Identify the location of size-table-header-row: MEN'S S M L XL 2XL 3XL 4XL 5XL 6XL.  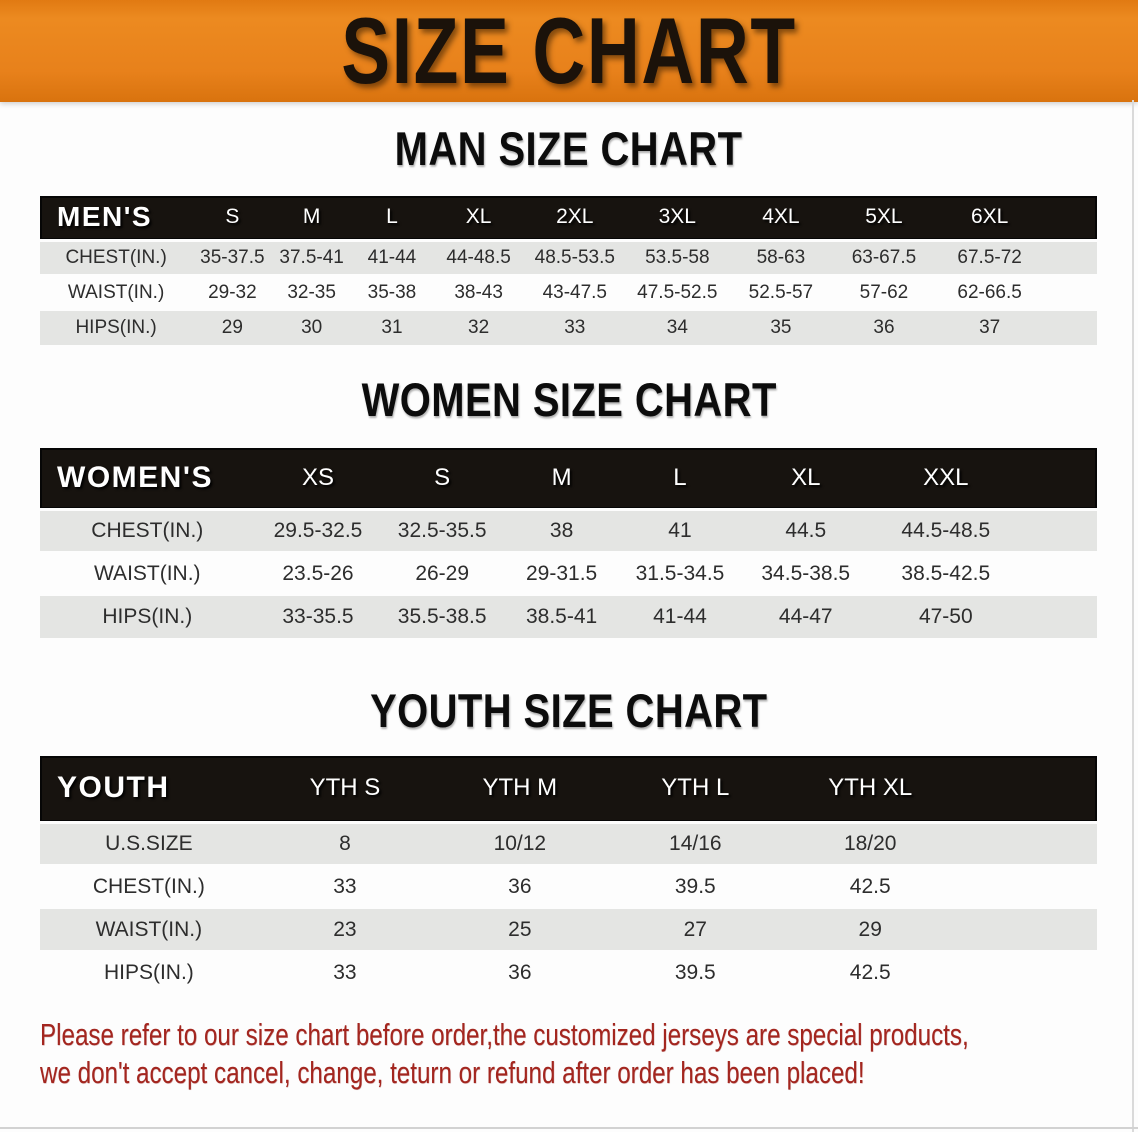
(568, 218).